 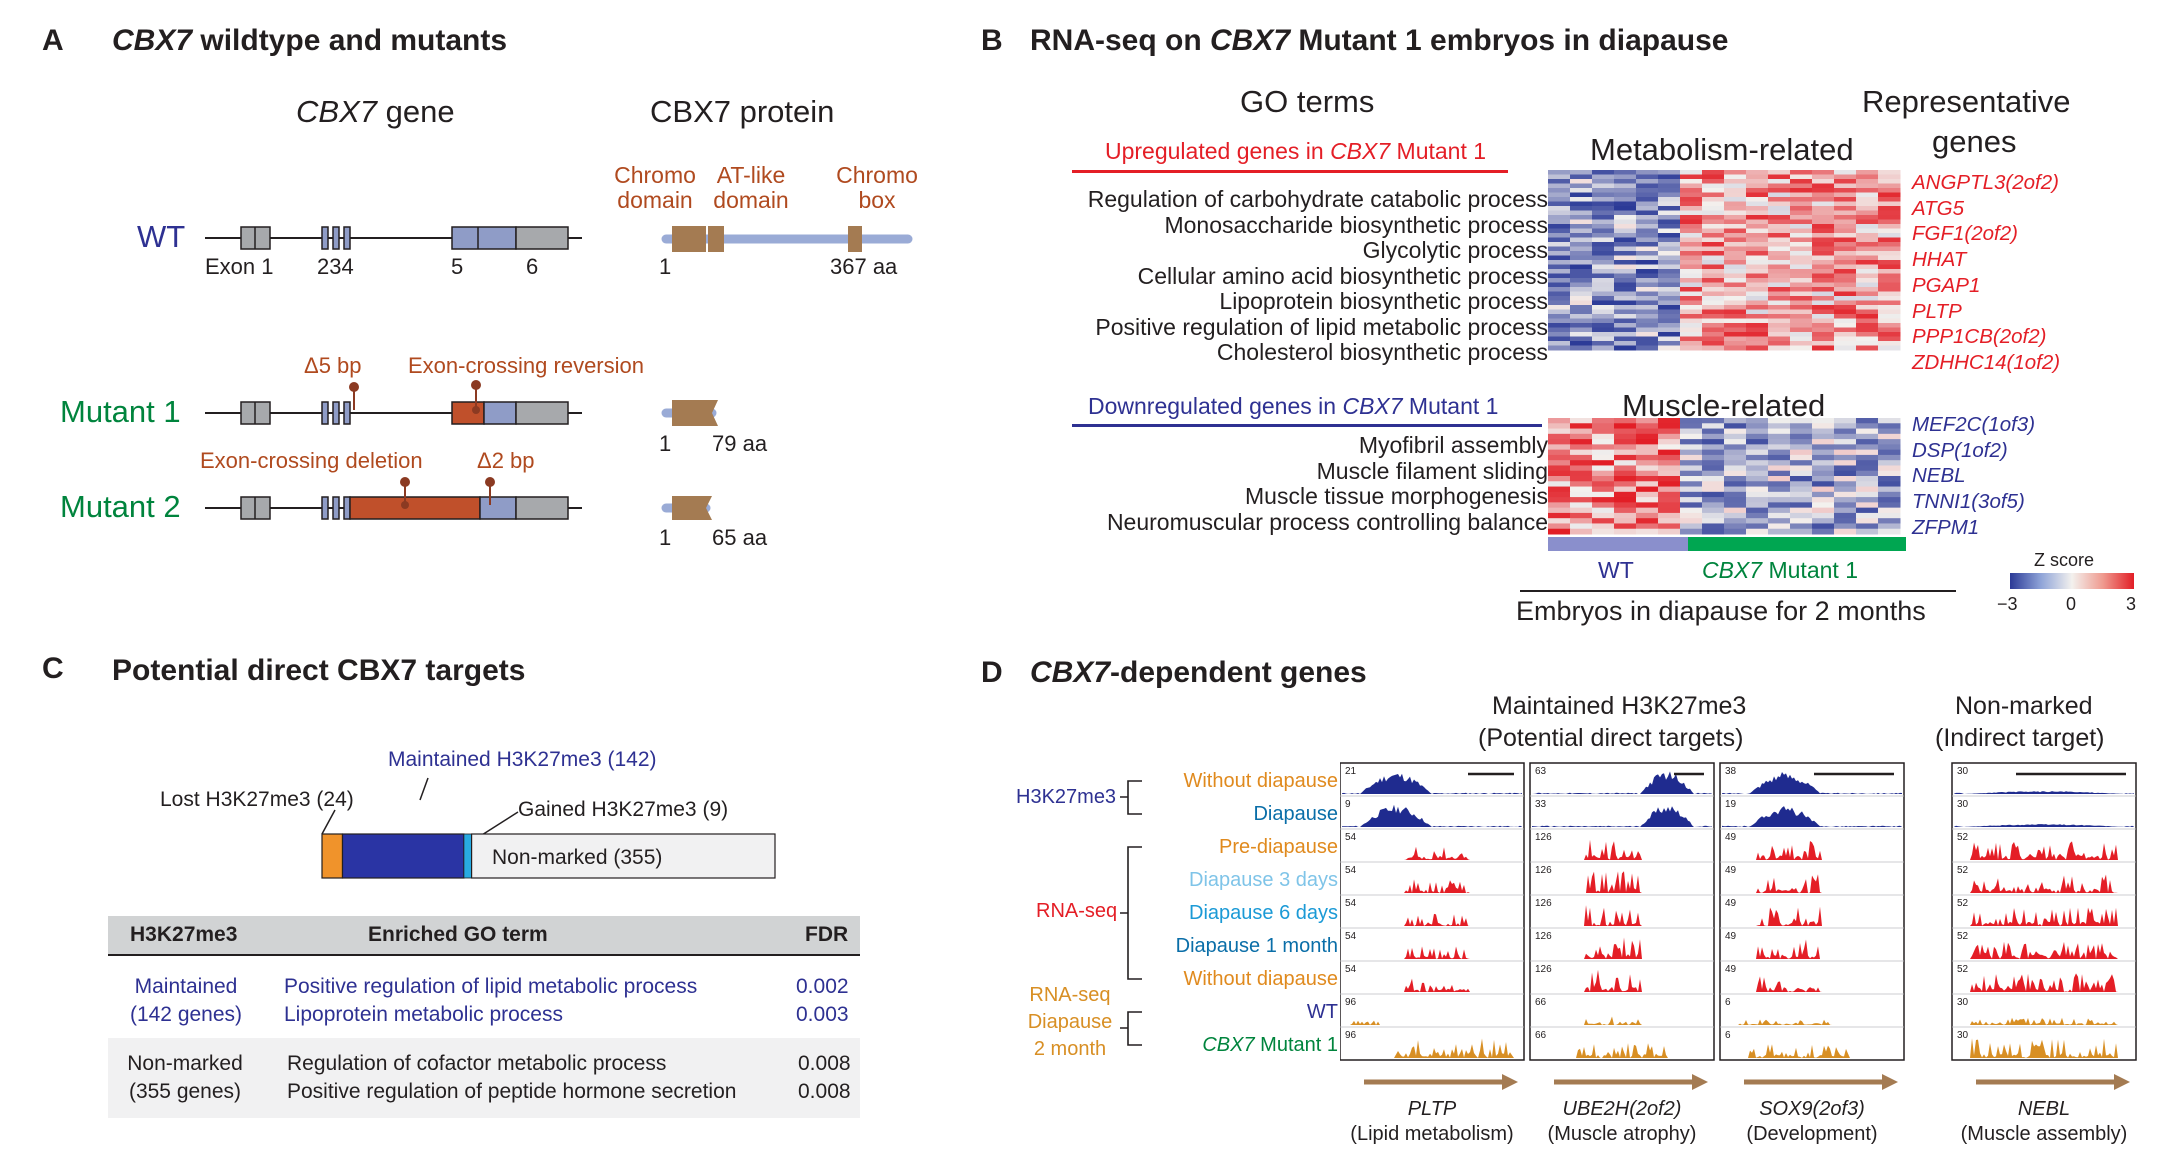 I want to click on metabolism-header: Metabolism-related, so click(x=1722, y=149).